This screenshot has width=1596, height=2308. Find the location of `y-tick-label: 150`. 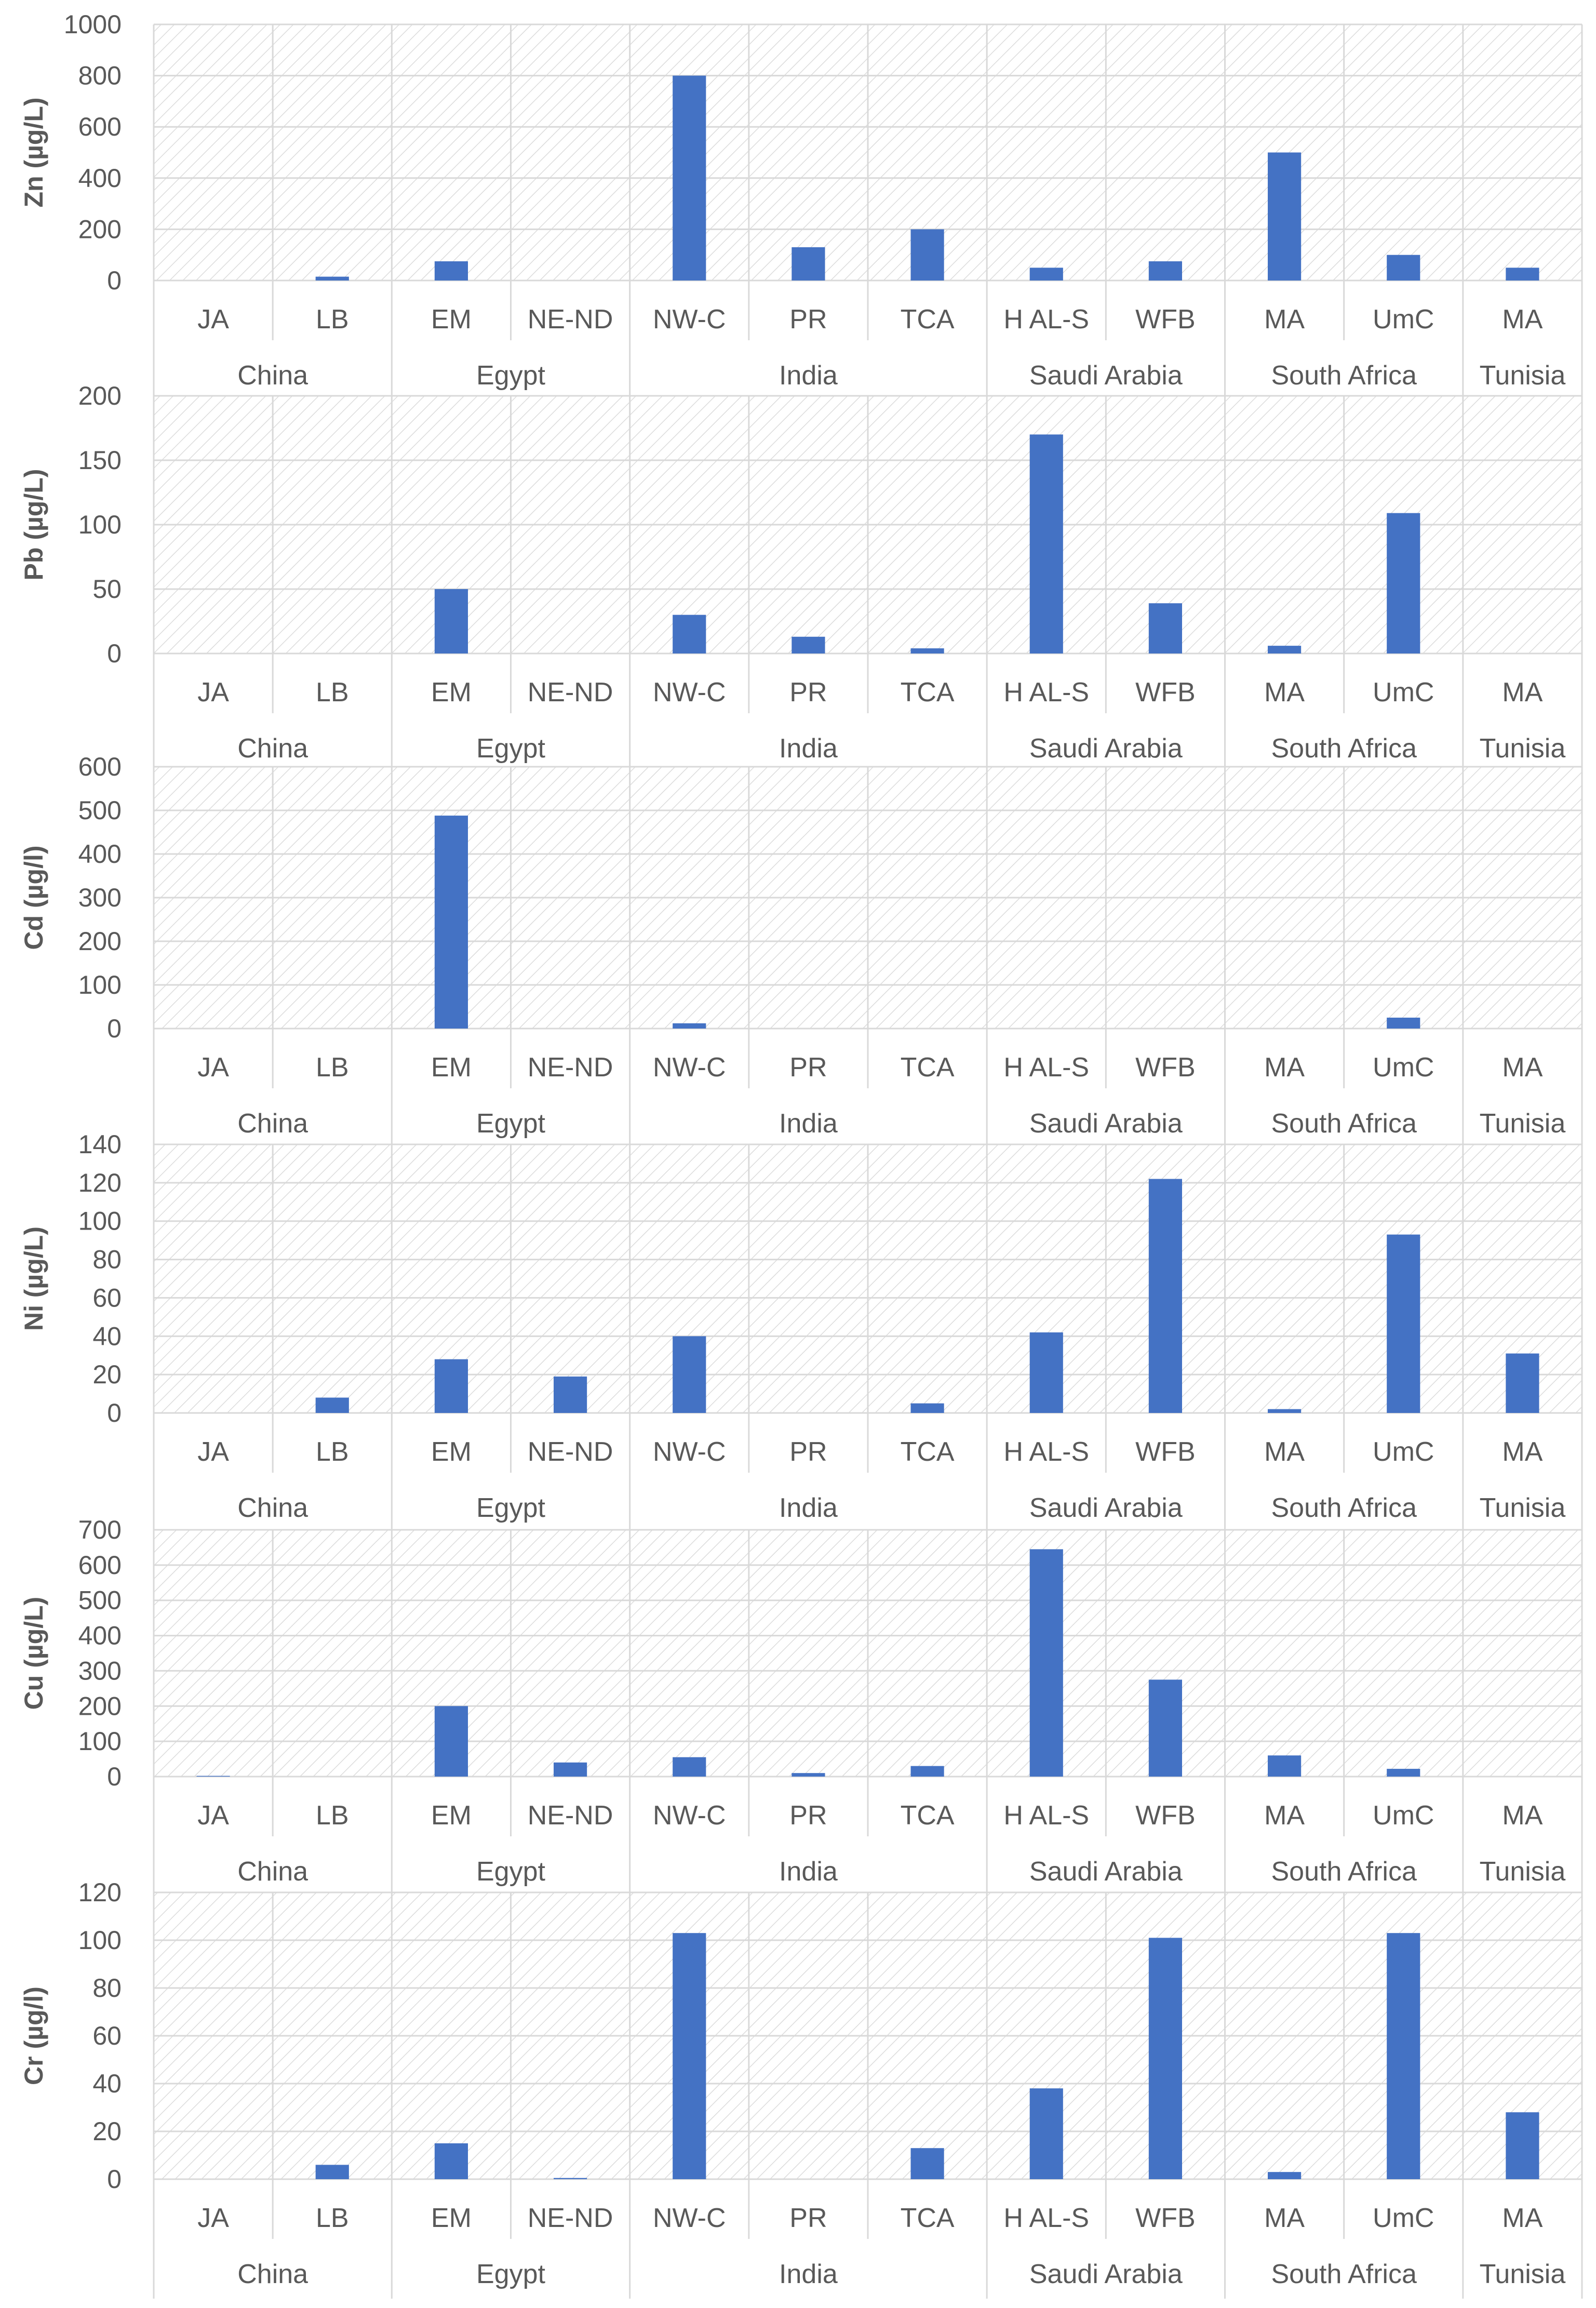

y-tick-label: 150 is located at coordinates (100, 460).